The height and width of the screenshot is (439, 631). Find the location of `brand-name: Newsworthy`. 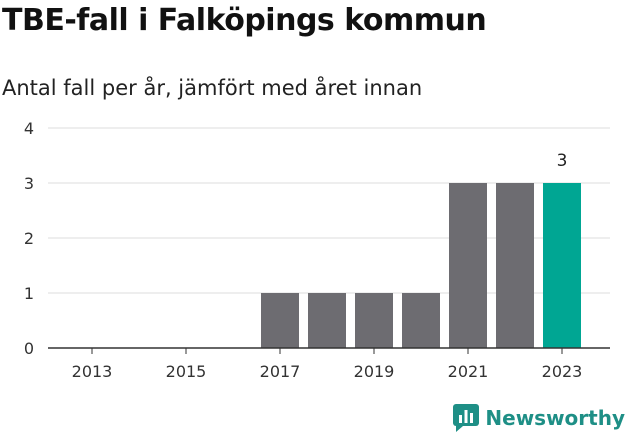

brand-name: Newsworthy is located at coordinates (555, 418).